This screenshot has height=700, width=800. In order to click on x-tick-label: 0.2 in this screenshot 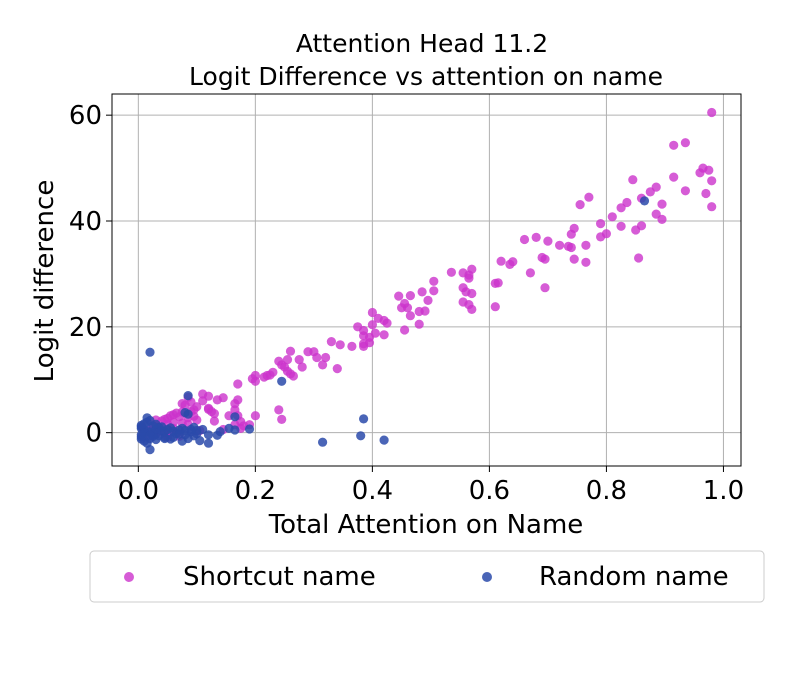, I will do `click(255, 491)`.